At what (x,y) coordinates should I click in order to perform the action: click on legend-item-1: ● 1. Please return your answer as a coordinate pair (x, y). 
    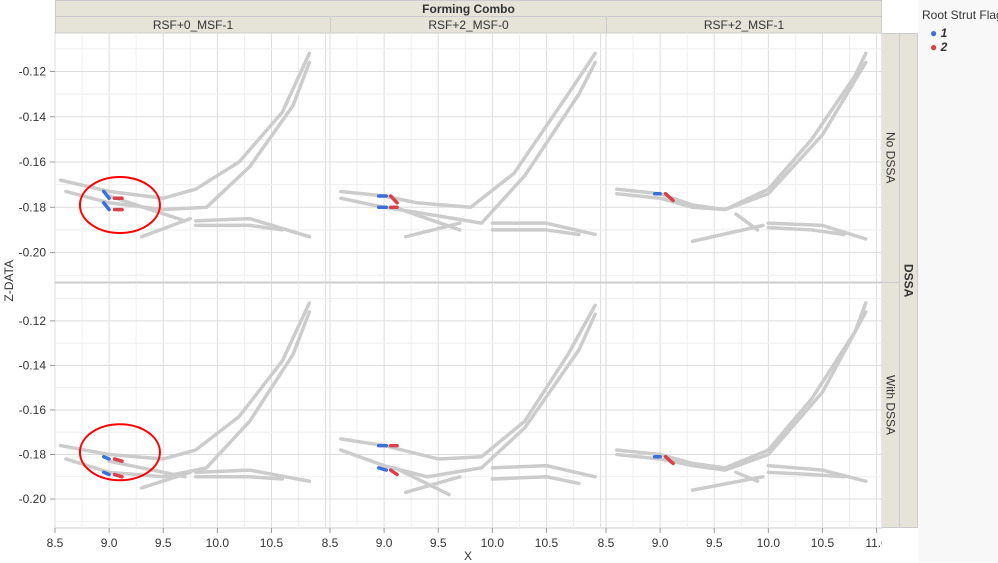
    Looking at the image, I should click on (938, 33).